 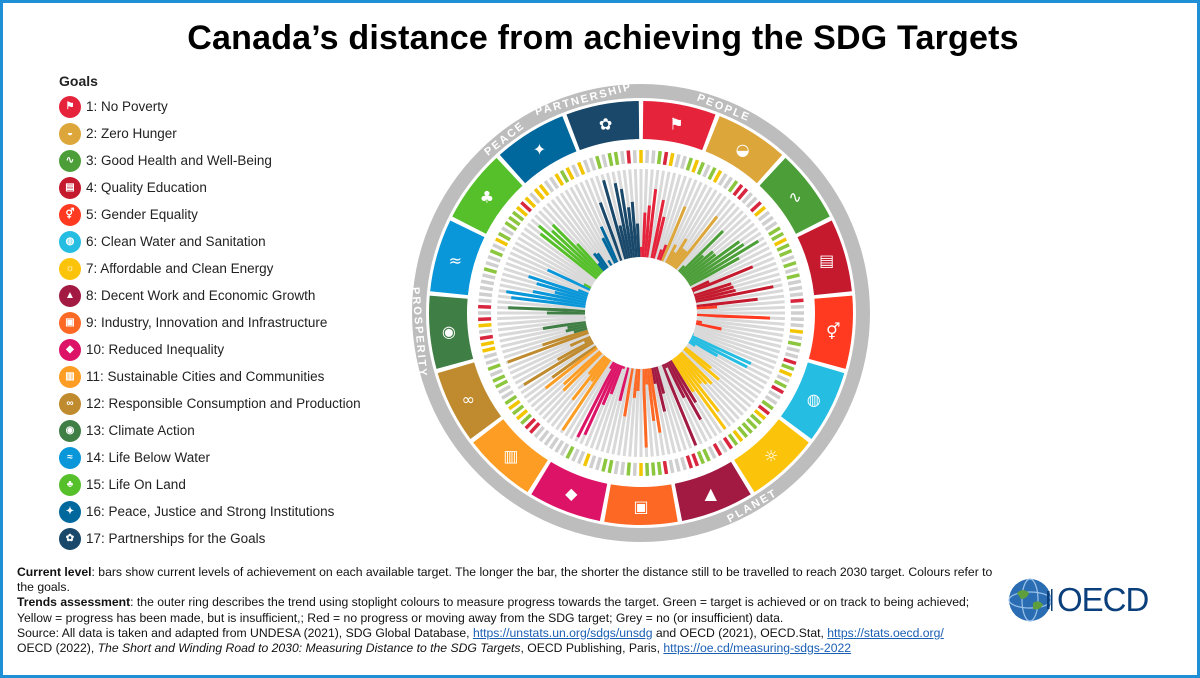 What do you see at coordinates (224, 187) in the screenshot?
I see `legend-item: ▤ 4: Quality Education` at bounding box center [224, 187].